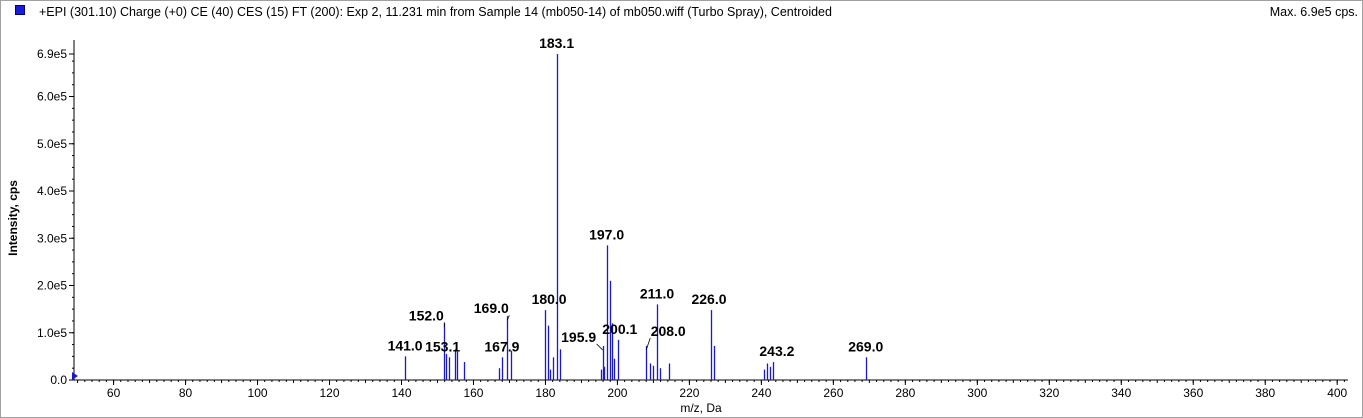 This screenshot has width=1363, height=418. Describe the element at coordinates (833, 393) in the screenshot. I see `x-tick-label: 260` at that location.